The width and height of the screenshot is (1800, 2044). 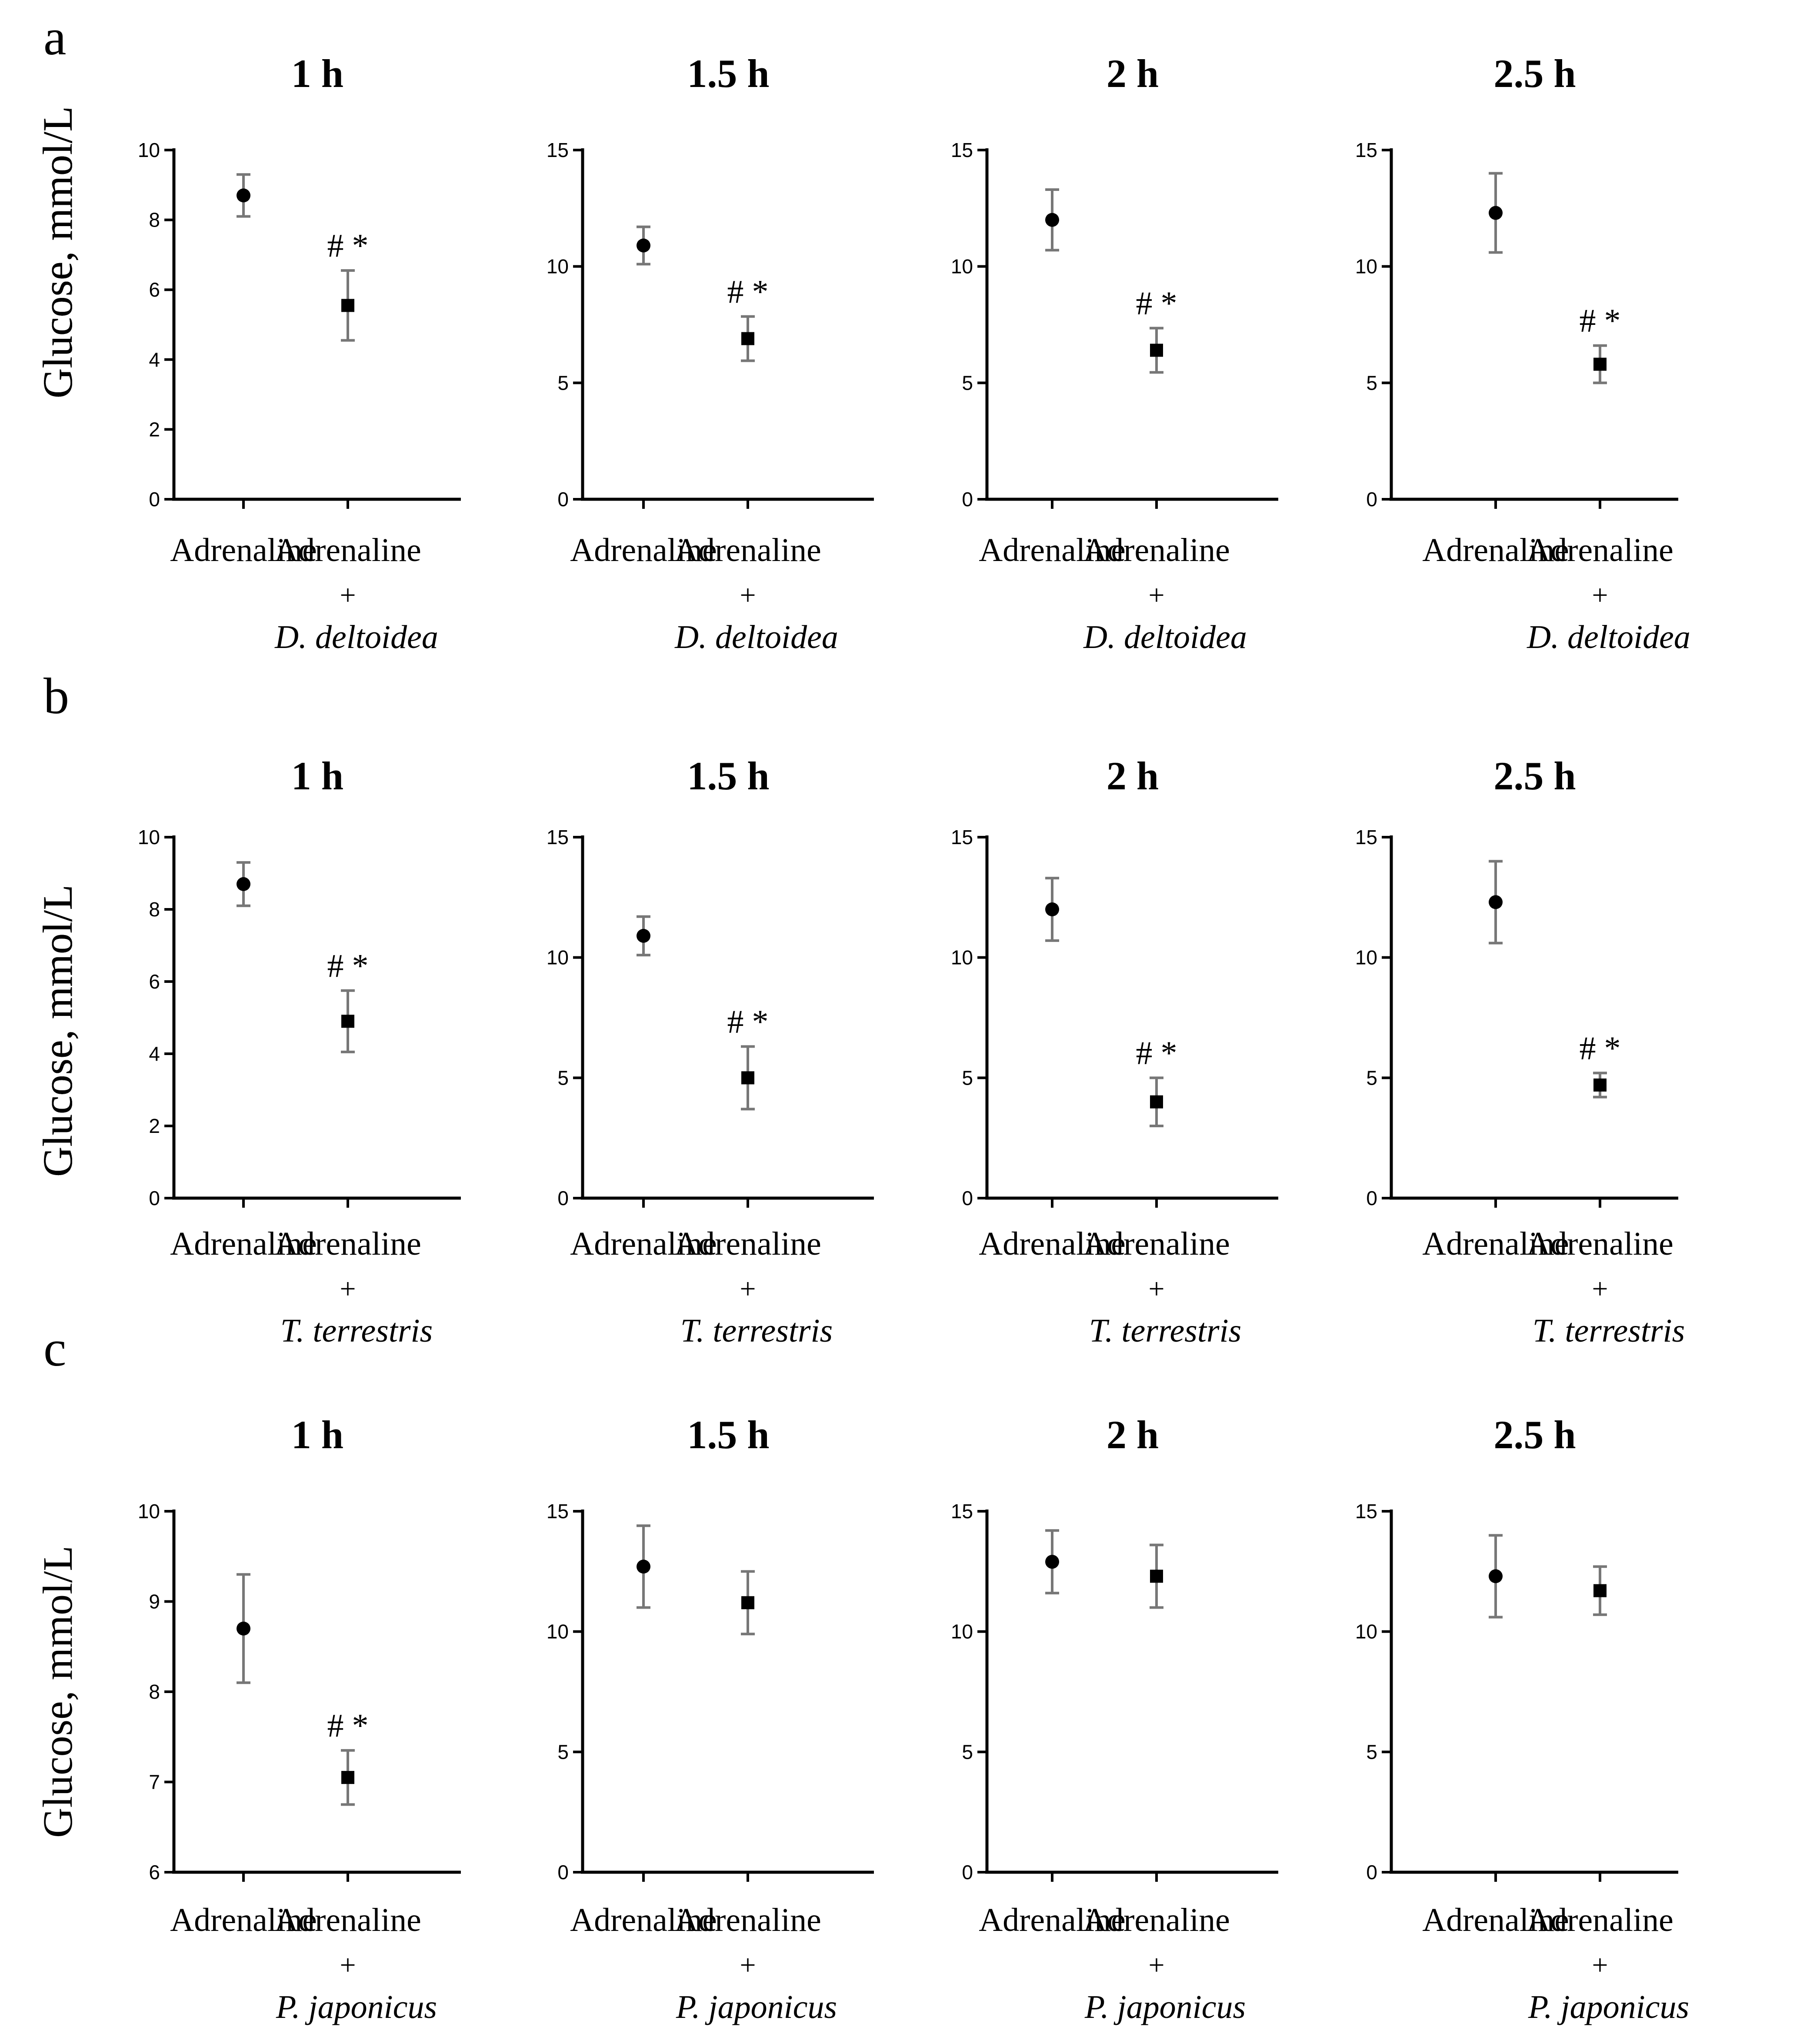 What do you see at coordinates (154, 1126) in the screenshot?
I see `y-tick-label: 2` at bounding box center [154, 1126].